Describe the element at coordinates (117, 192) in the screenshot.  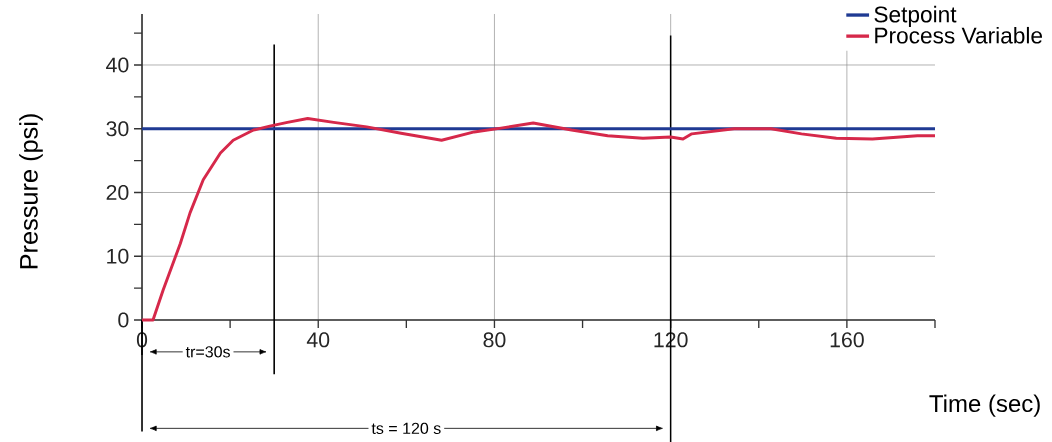
I see `y-tick-label: 20` at that location.